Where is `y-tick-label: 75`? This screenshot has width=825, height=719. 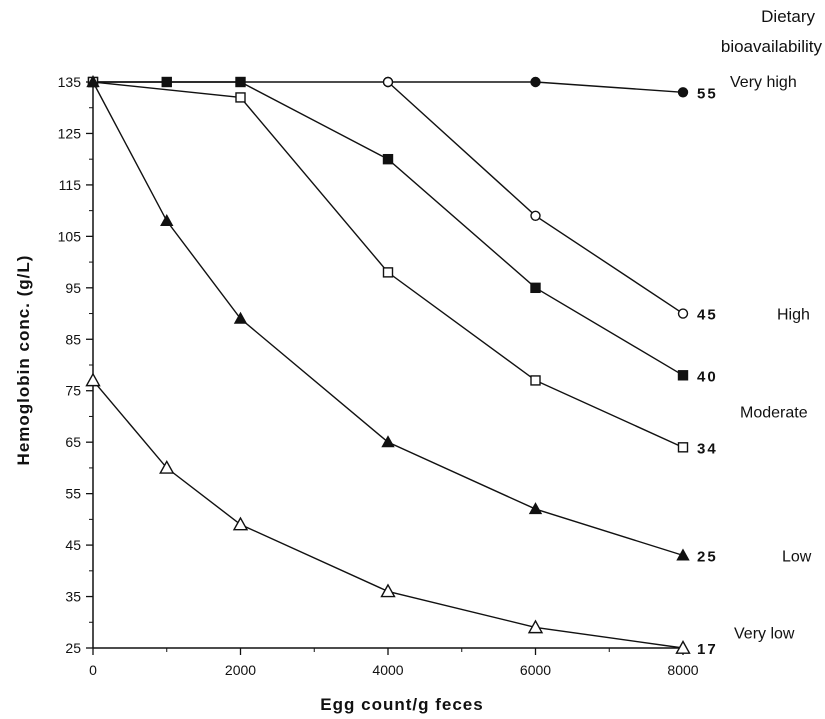 y-tick-label: 75 is located at coordinates (73, 391).